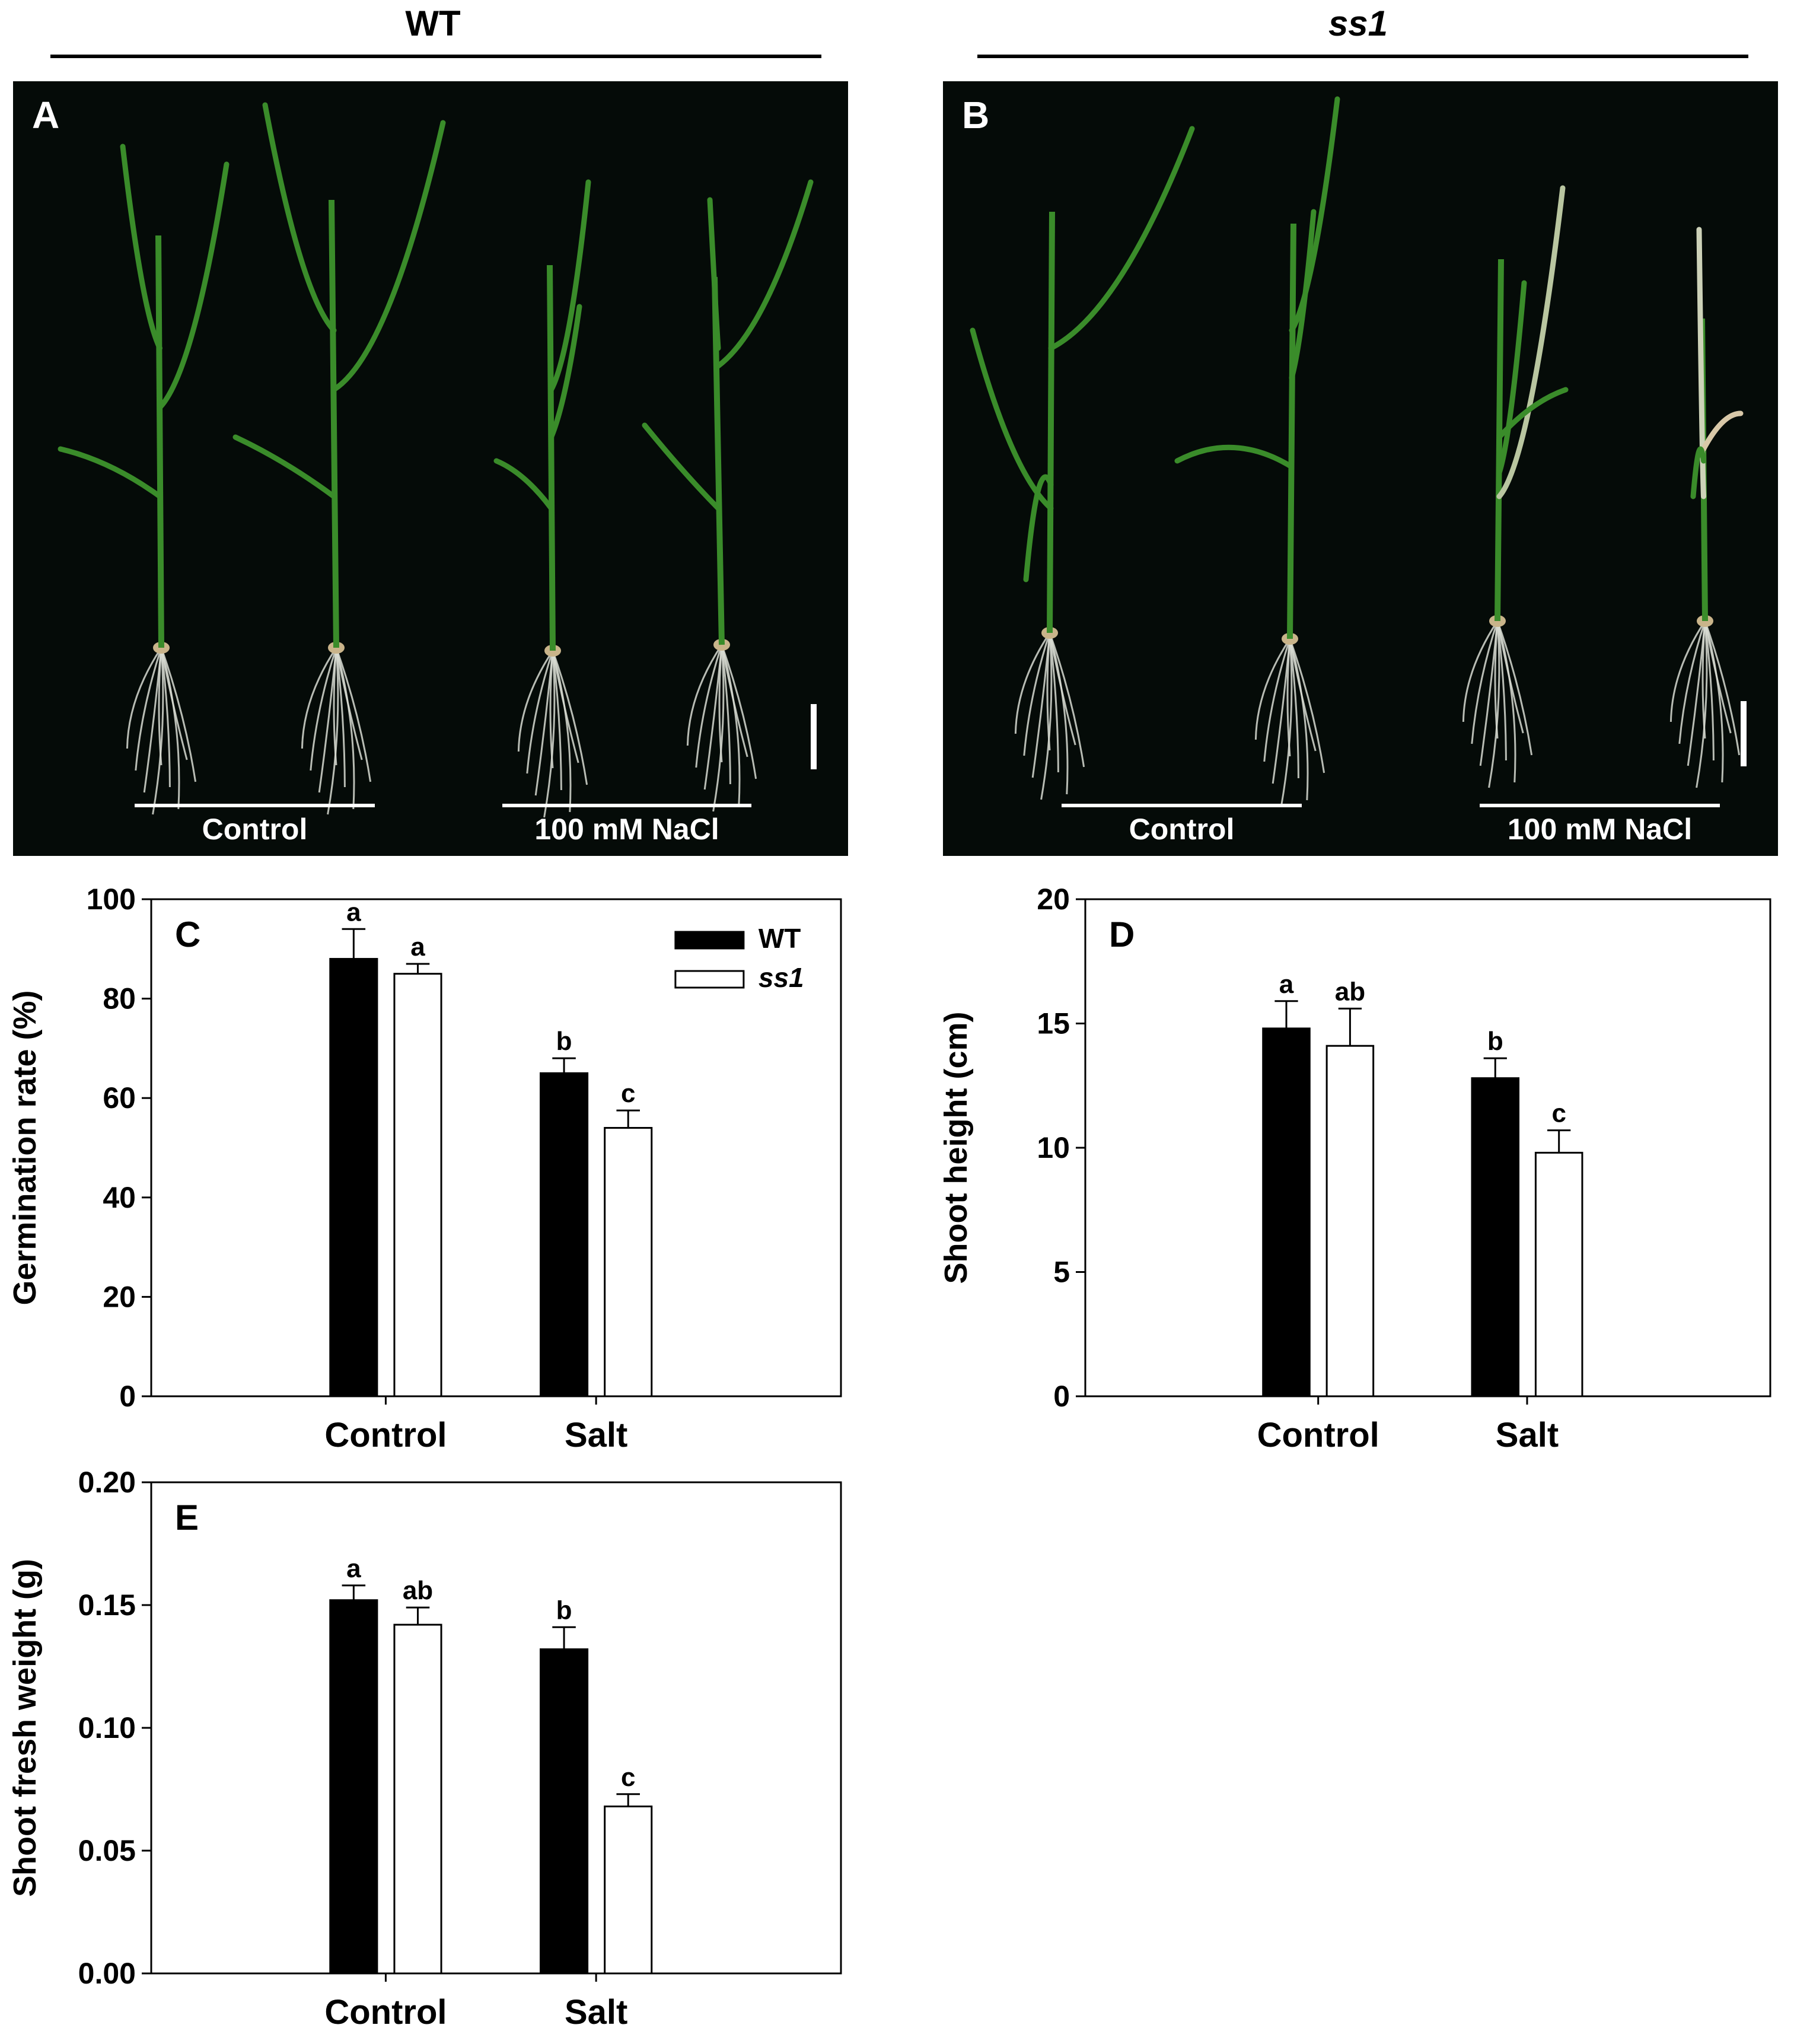 This screenshot has width=1794, height=2044. What do you see at coordinates (1062, 1272) in the screenshot?
I see `y-tick-label-1: 5` at bounding box center [1062, 1272].